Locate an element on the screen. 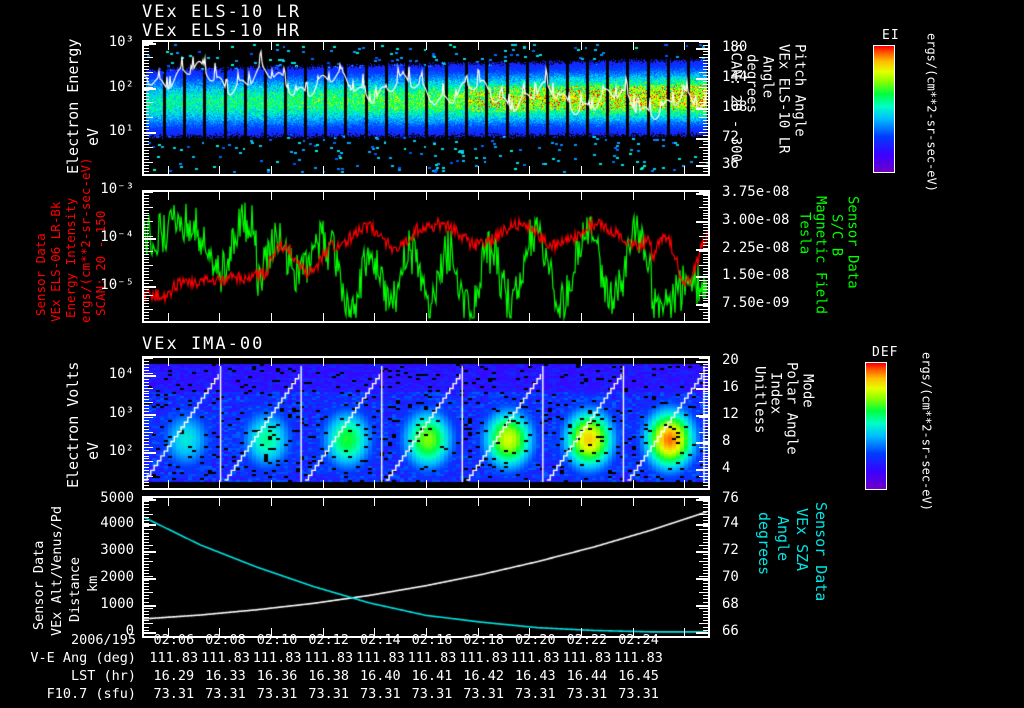  panel4-plot-area is located at coordinates (426, 567).